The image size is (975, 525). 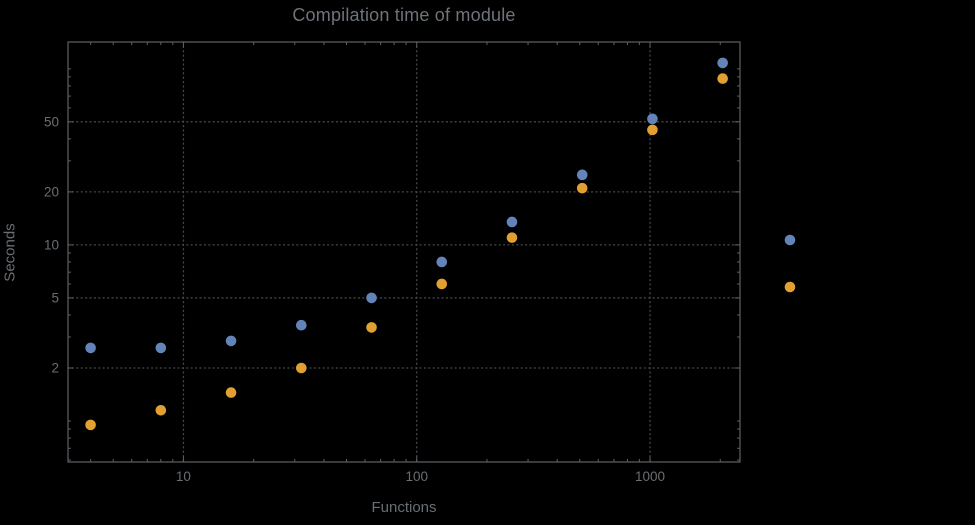 I want to click on y-tick-label: 5, so click(x=55, y=297).